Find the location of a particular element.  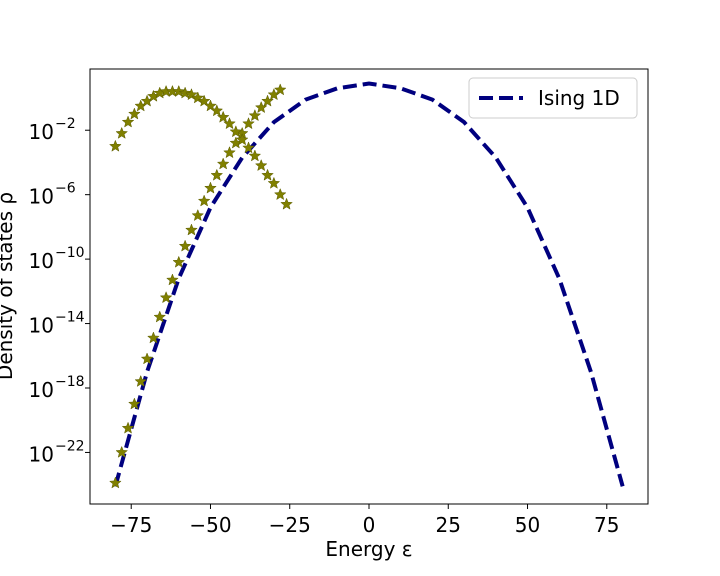

y-tick-exponent: −22 is located at coordinates (70, 446).